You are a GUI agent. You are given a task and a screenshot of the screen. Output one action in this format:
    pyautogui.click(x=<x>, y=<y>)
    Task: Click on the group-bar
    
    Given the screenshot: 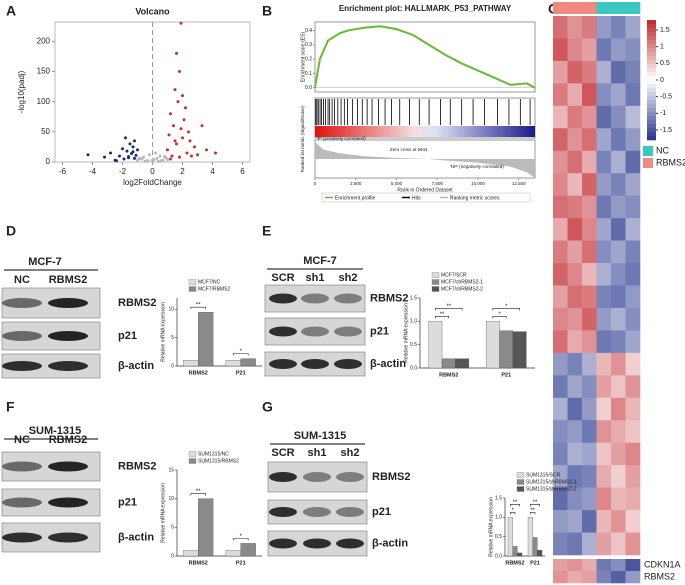 What is the action you would take?
    pyautogui.click(x=560, y=8)
    